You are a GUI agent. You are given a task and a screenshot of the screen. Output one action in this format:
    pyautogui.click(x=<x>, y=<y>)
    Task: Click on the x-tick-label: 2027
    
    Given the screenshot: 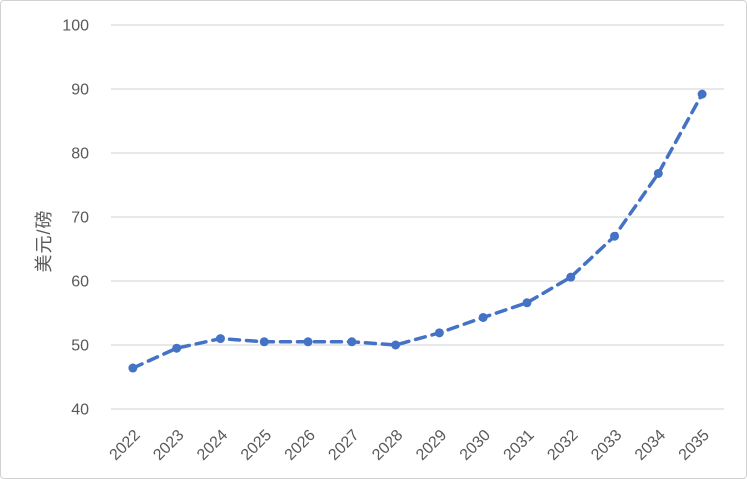 What is the action you would take?
    pyautogui.click(x=343, y=445)
    